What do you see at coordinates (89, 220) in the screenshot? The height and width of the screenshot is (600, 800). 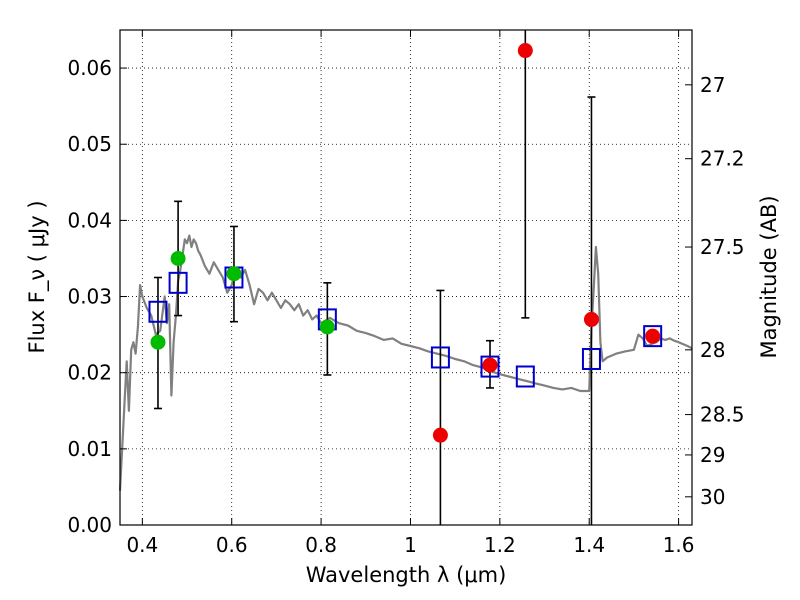 I see `y-tick-label: 0.04` at bounding box center [89, 220].